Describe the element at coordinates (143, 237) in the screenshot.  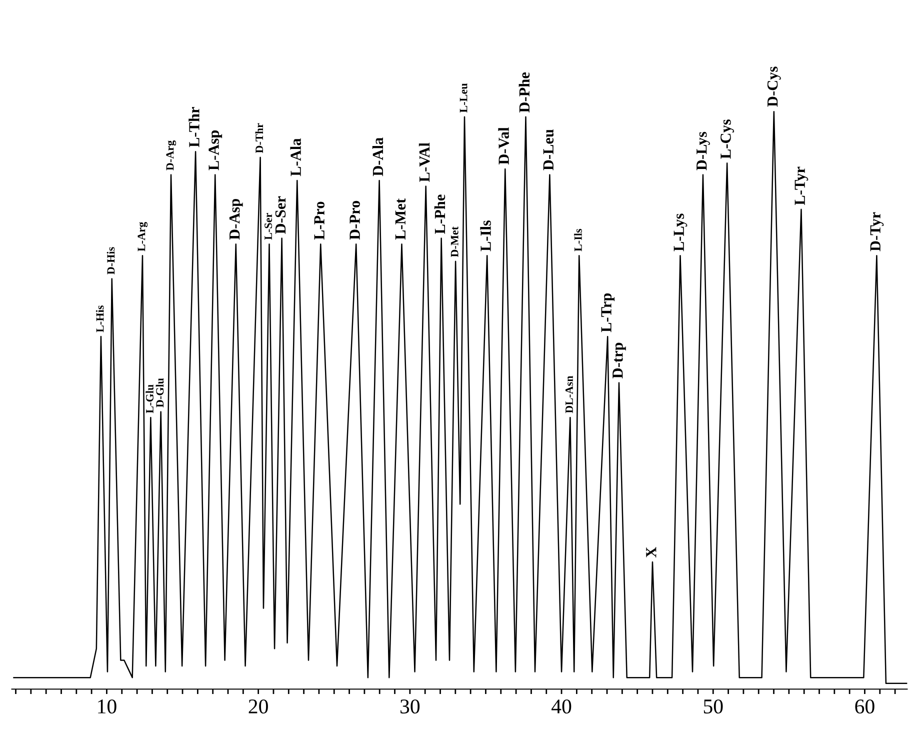
I see `annotation: L-Arg` at that location.